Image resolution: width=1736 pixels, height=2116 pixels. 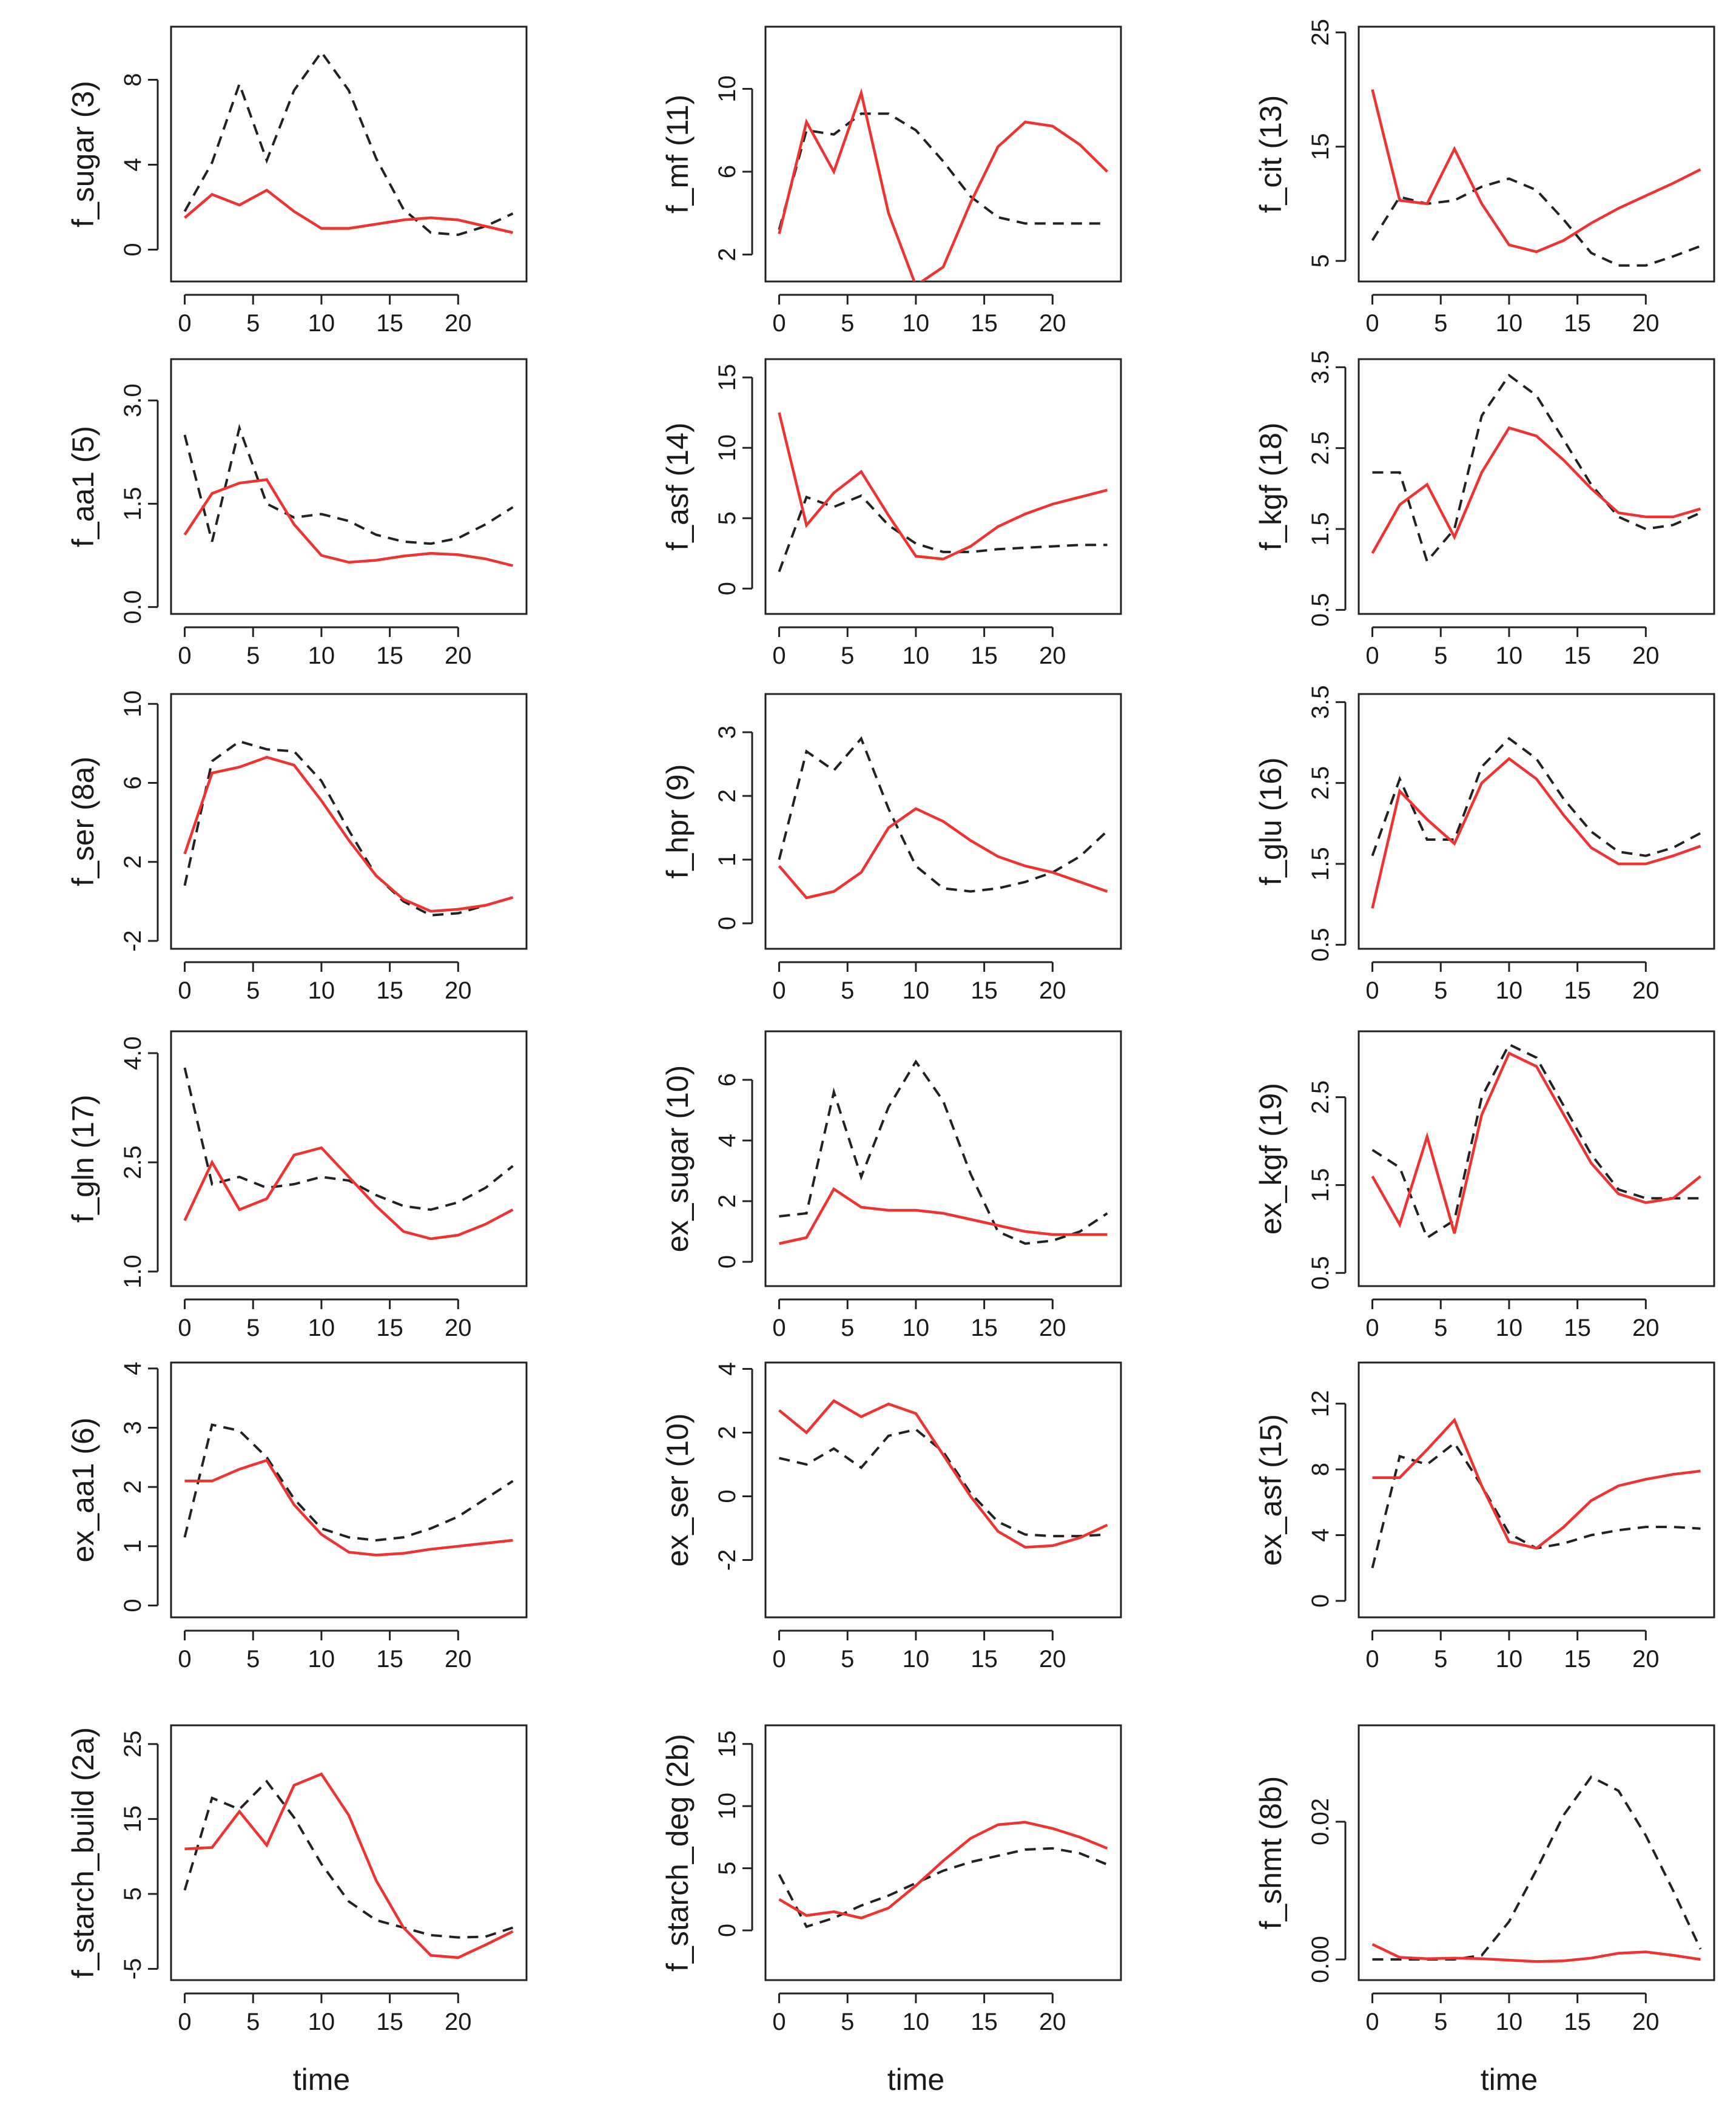 What do you see at coordinates (727, 732) in the screenshot?
I see `y-tick-label: 3` at bounding box center [727, 732].